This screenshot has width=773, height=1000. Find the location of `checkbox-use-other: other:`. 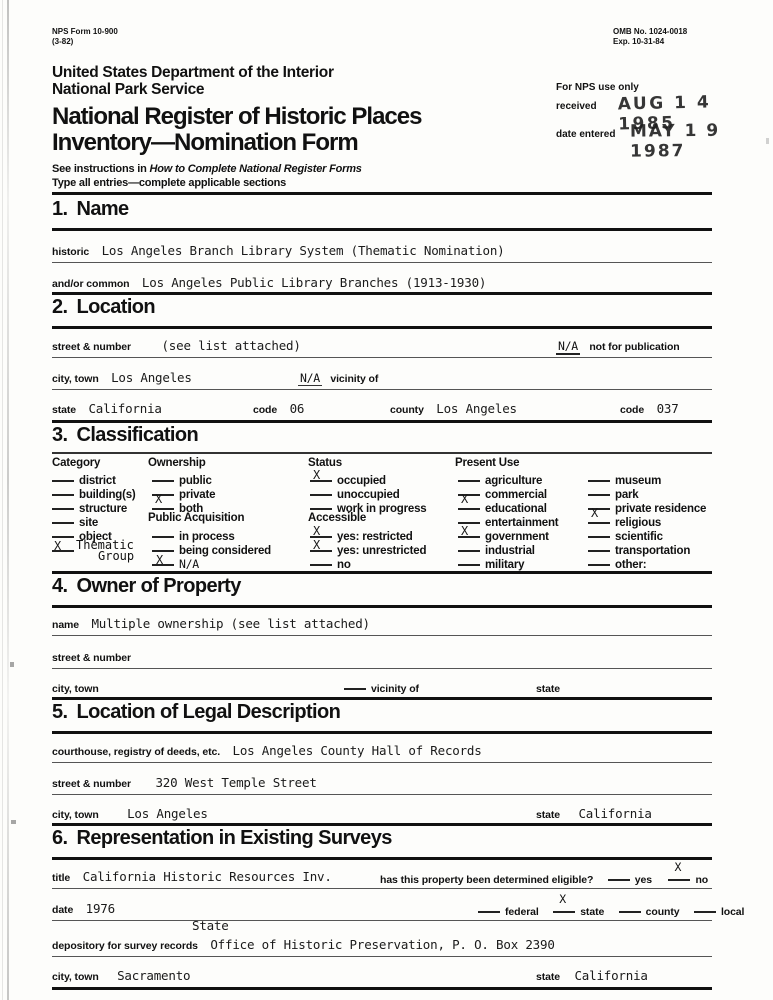

checkbox-use-other: other: is located at coordinates (617, 564).